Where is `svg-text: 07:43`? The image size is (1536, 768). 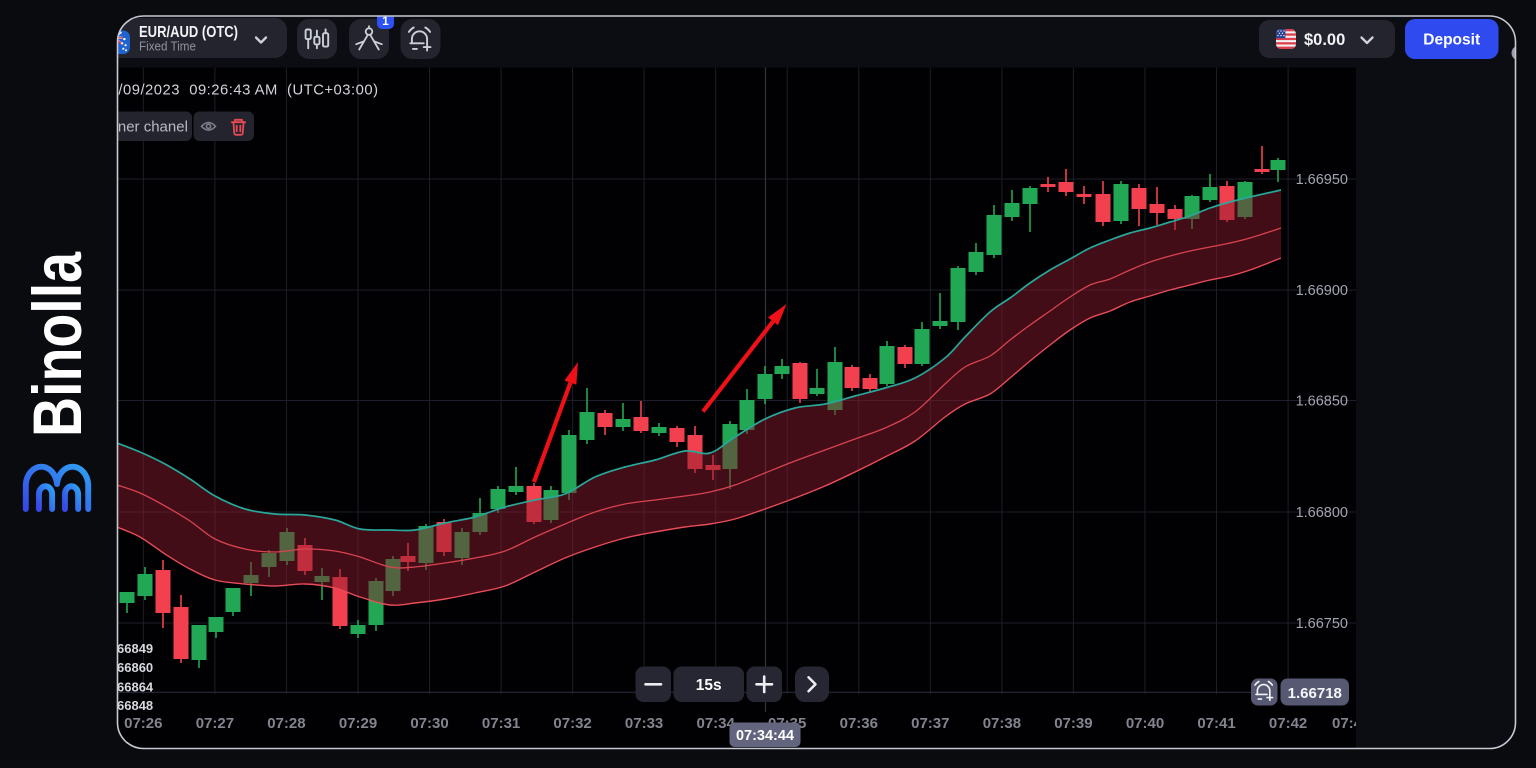 svg-text: 07:43 is located at coordinates (1351, 723).